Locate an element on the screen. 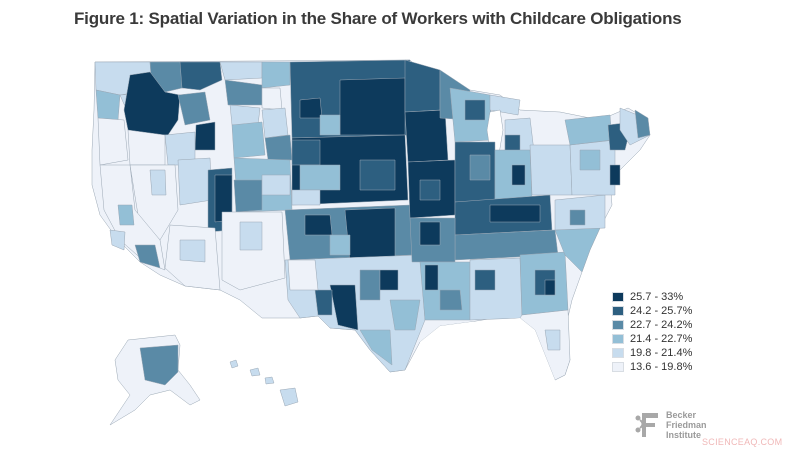 Image resolution: width=800 pixels, height=449 pixels. logo-text: Becker Friedman Institute is located at coordinates (686, 425).